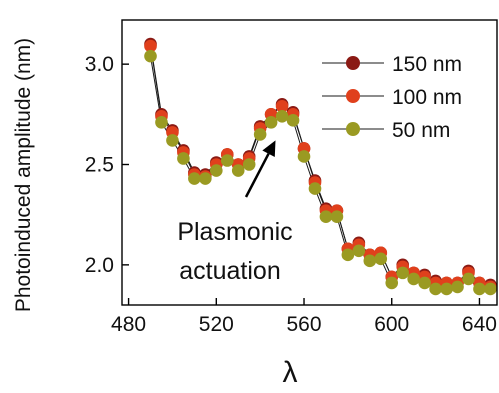 The width and height of the screenshot is (499, 393). I want to click on legend-label: 150 nm, so click(427, 64).